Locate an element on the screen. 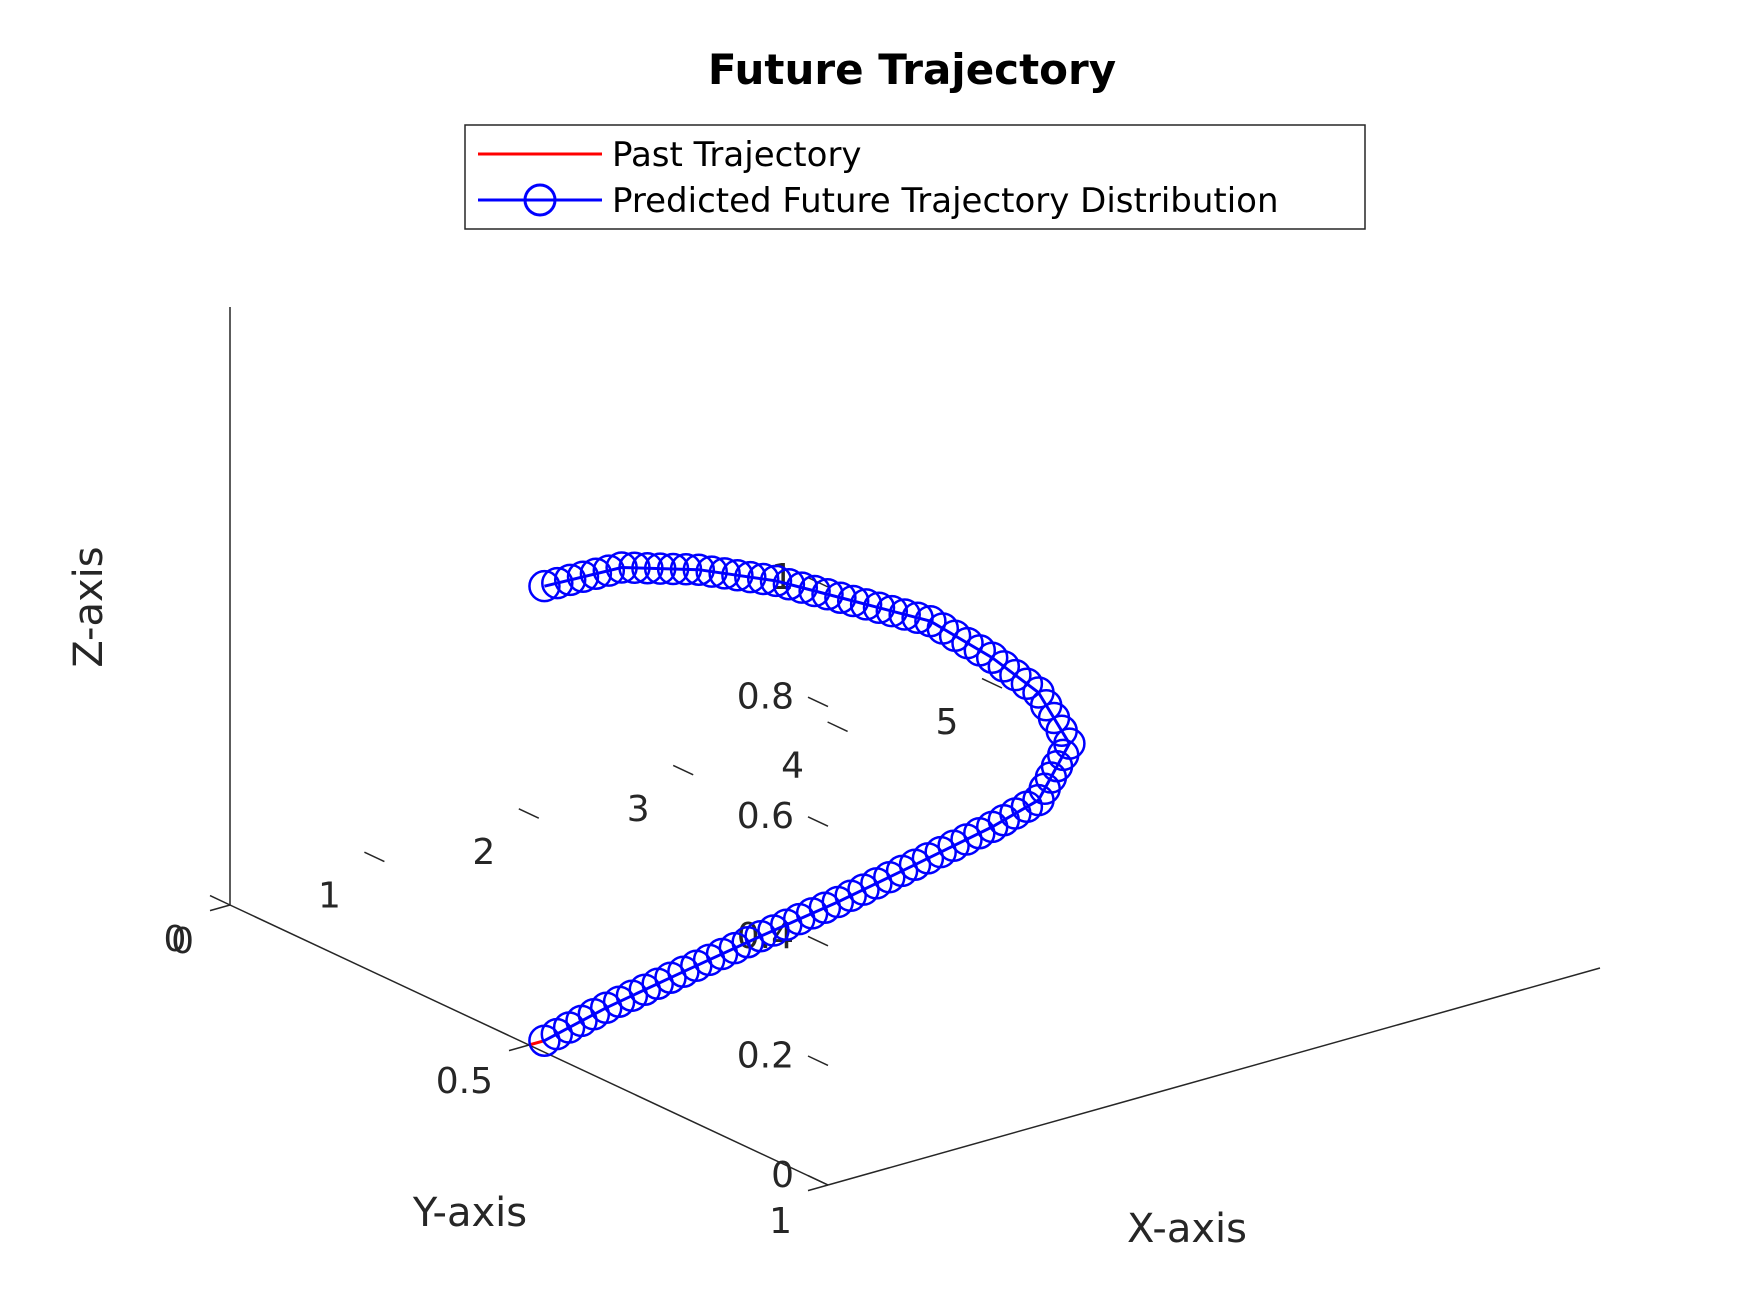 This screenshot has height=1313, width=1750. z-tick-label: 0.2 is located at coordinates (765, 1055).